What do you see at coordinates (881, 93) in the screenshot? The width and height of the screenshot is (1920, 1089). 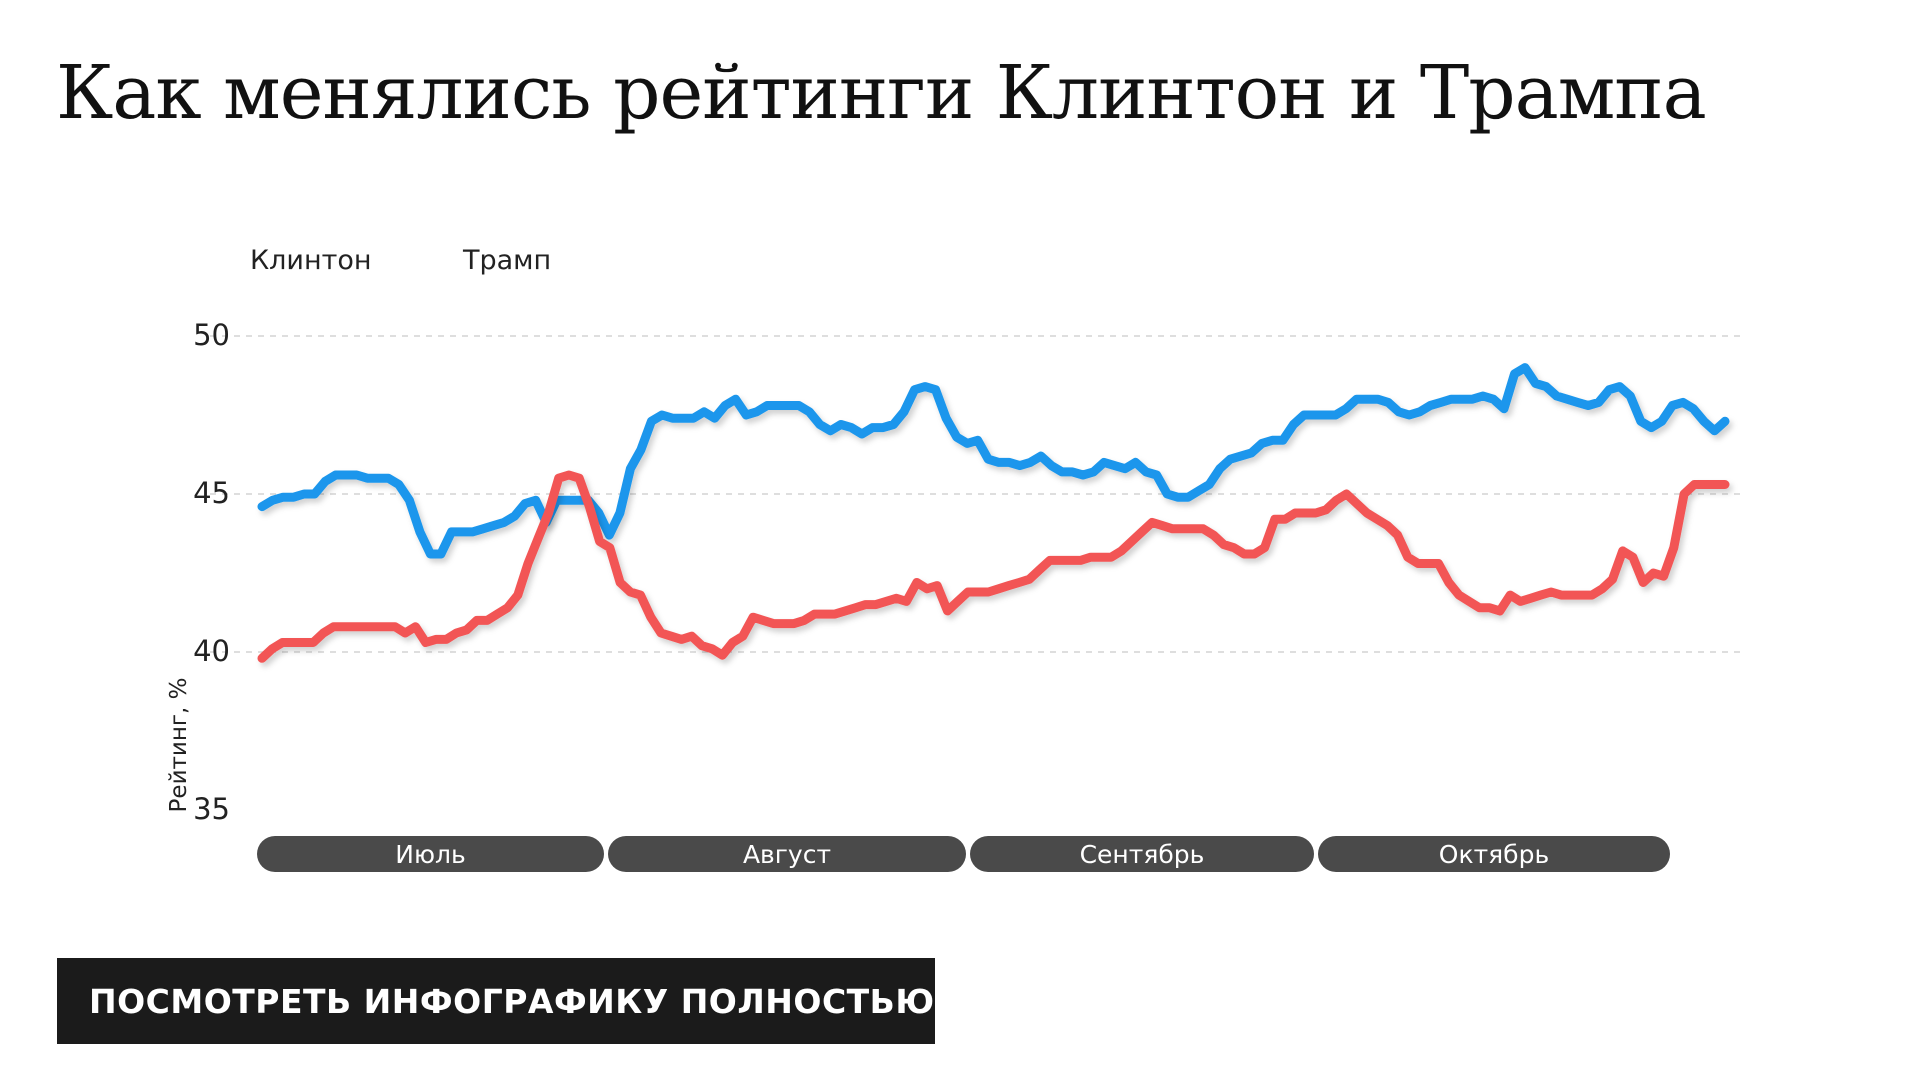 I see `page-title: Как менялись рейтинги Клинтон и Трампа` at bounding box center [881, 93].